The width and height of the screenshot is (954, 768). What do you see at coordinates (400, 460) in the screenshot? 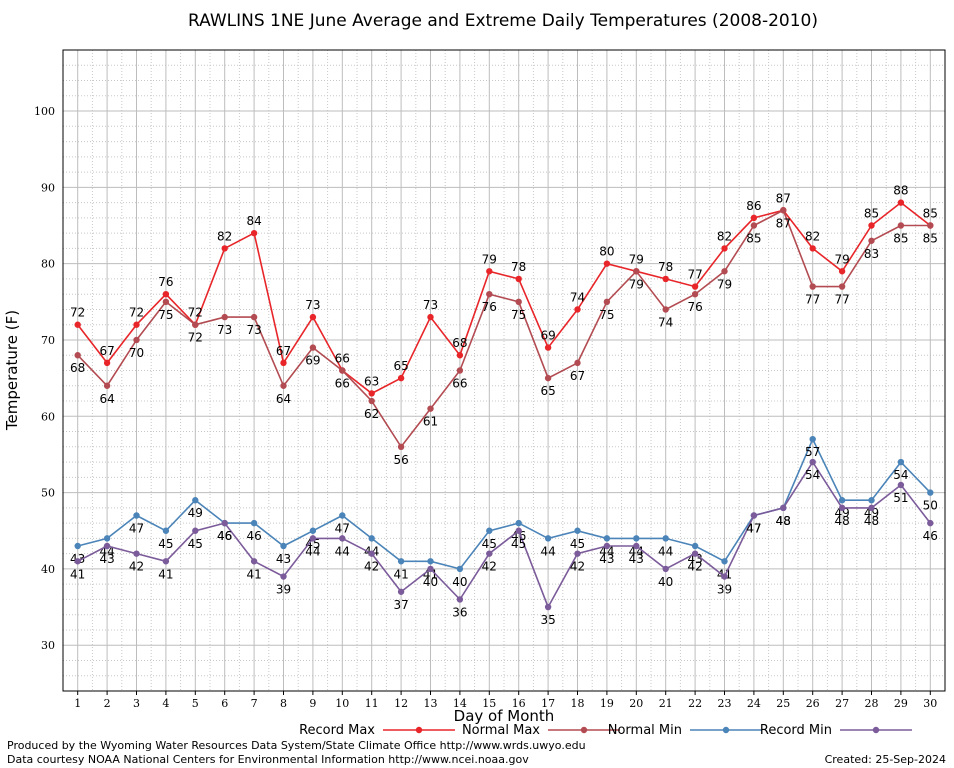
I see `data-label: 56` at bounding box center [400, 460].